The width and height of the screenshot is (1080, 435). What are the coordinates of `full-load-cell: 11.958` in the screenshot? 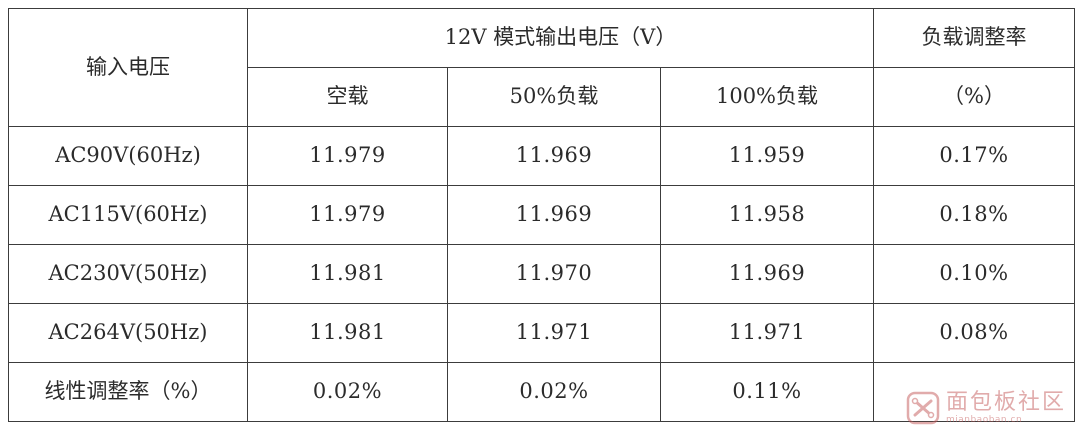 It's located at (767, 215).